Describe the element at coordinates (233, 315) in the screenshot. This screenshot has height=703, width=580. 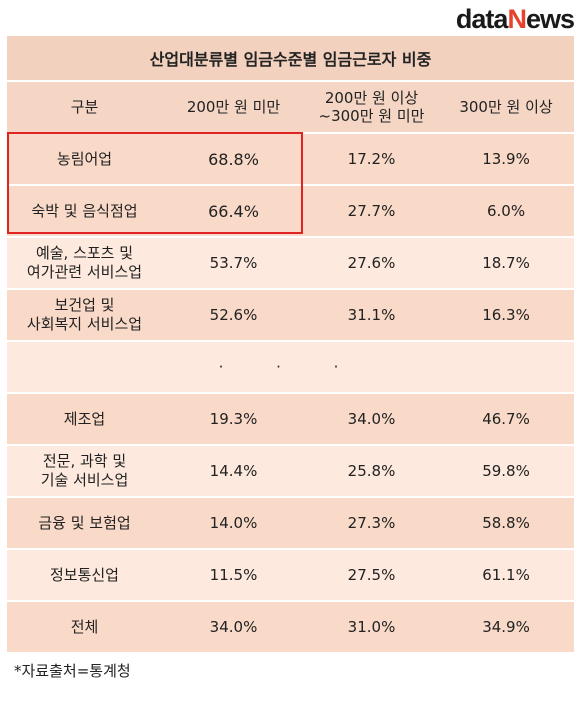
I see `cell-under-200: 52.6%` at that location.